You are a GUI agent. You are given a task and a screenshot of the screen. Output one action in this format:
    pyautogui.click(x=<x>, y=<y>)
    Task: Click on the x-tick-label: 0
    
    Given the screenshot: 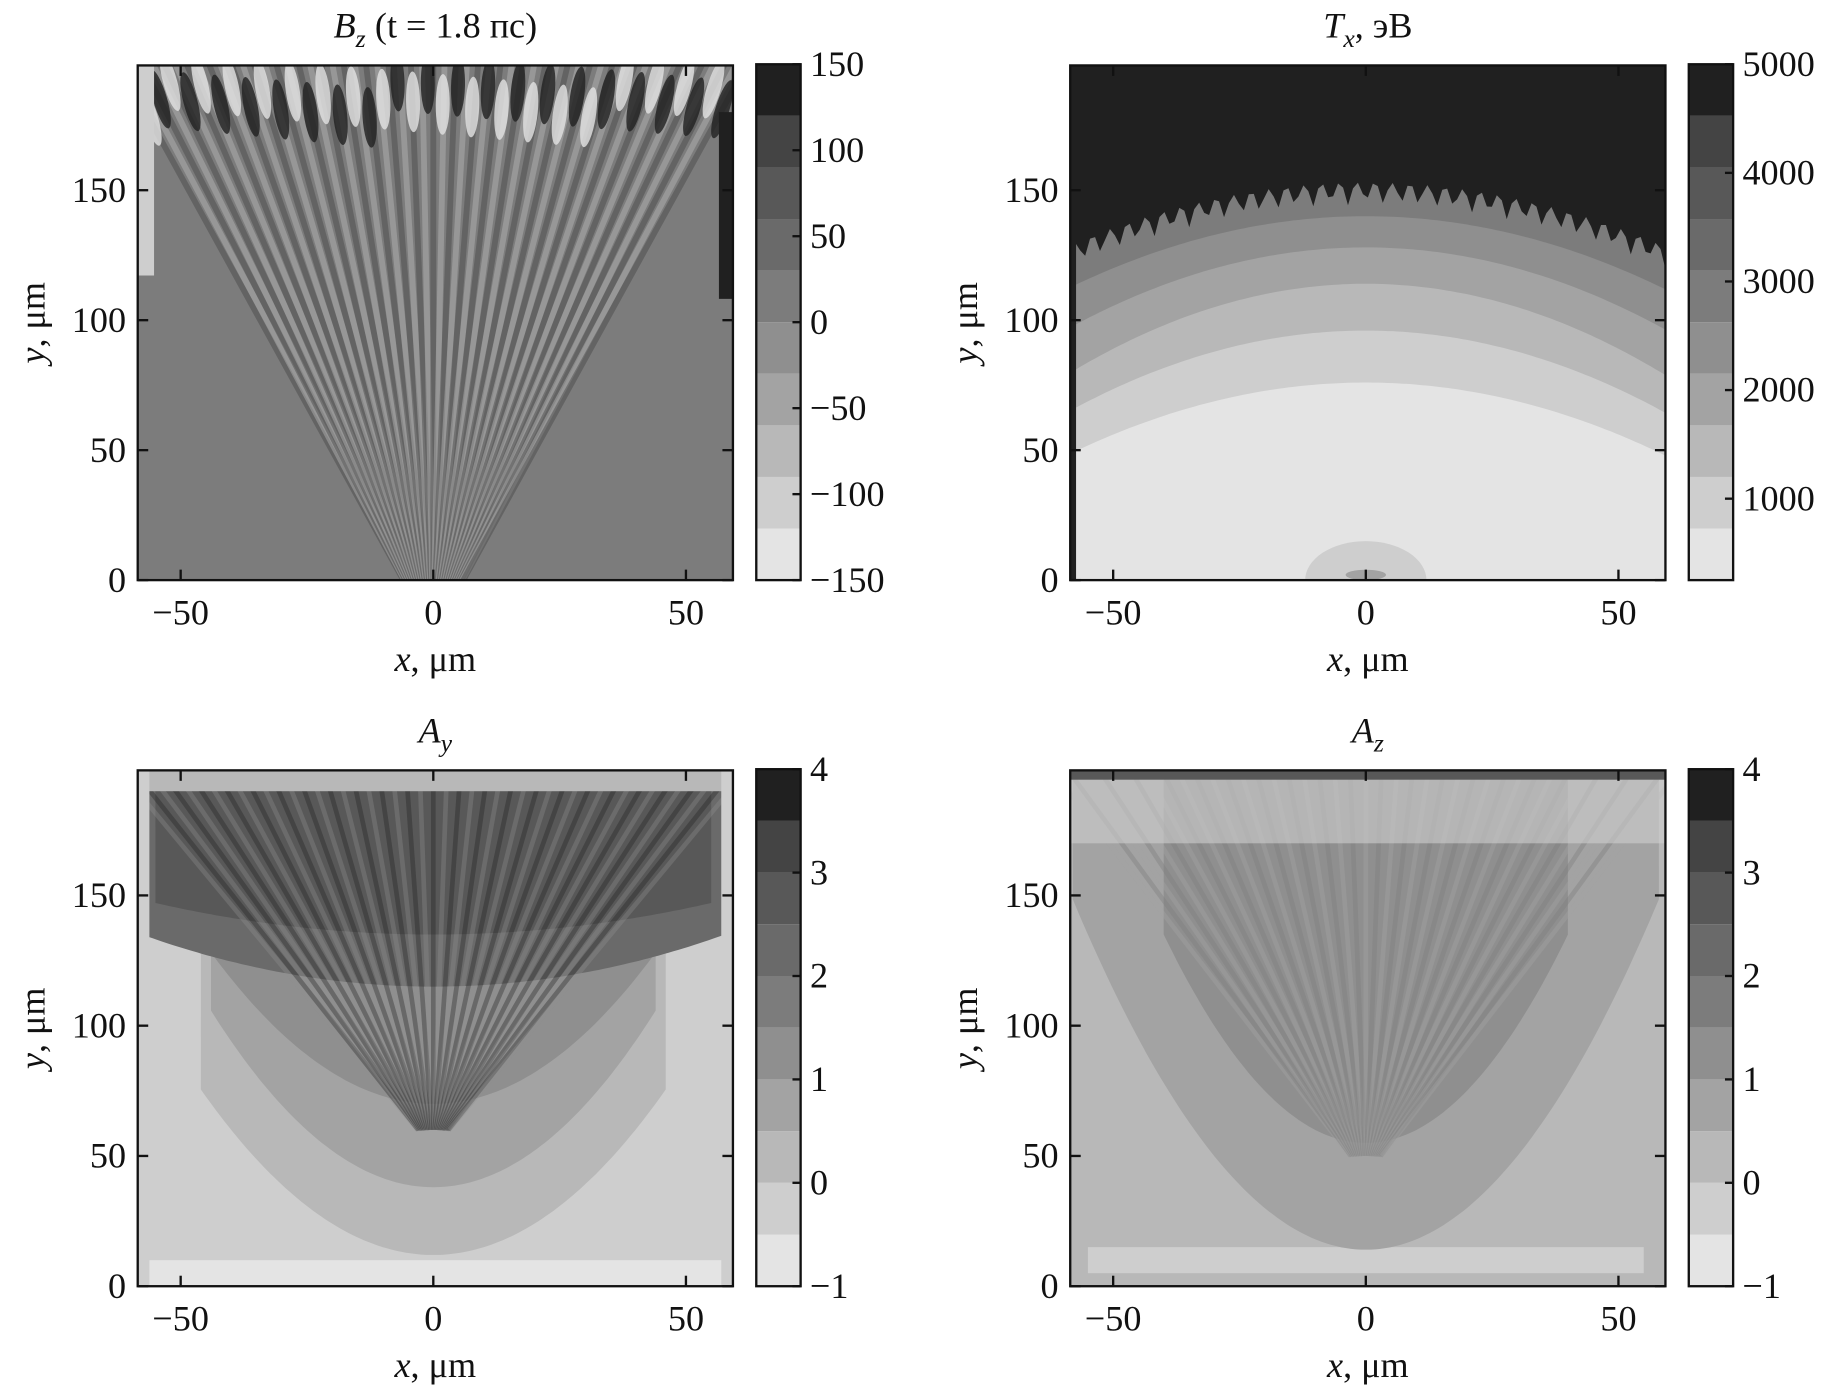 What is the action you would take?
    pyautogui.click(x=433, y=612)
    